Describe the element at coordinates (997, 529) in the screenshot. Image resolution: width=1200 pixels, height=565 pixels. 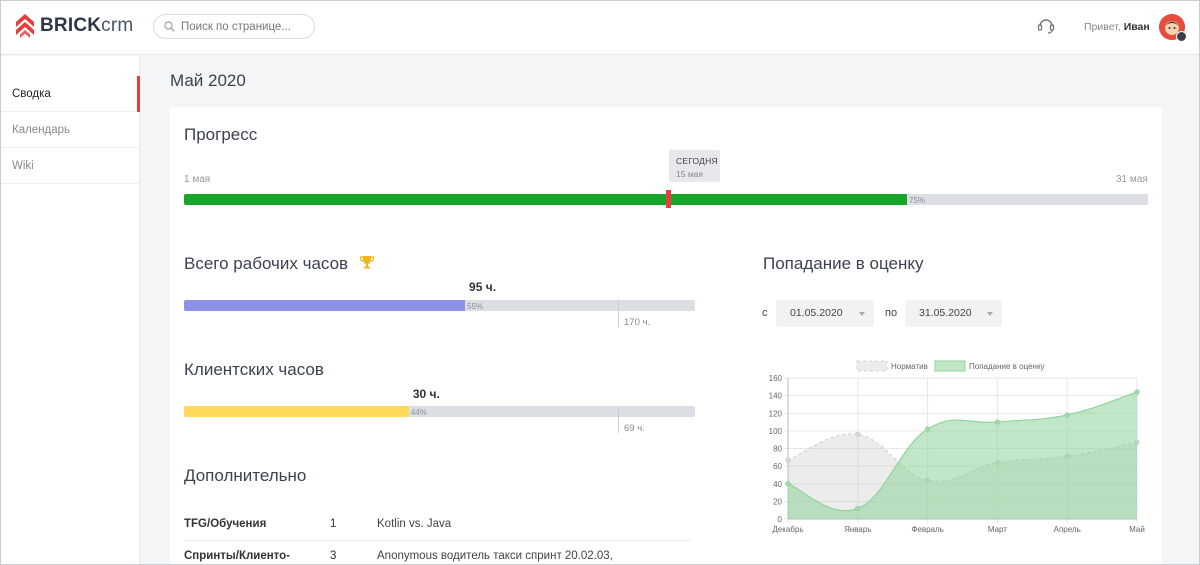
I see `chart-x-tick-label: Март` at that location.